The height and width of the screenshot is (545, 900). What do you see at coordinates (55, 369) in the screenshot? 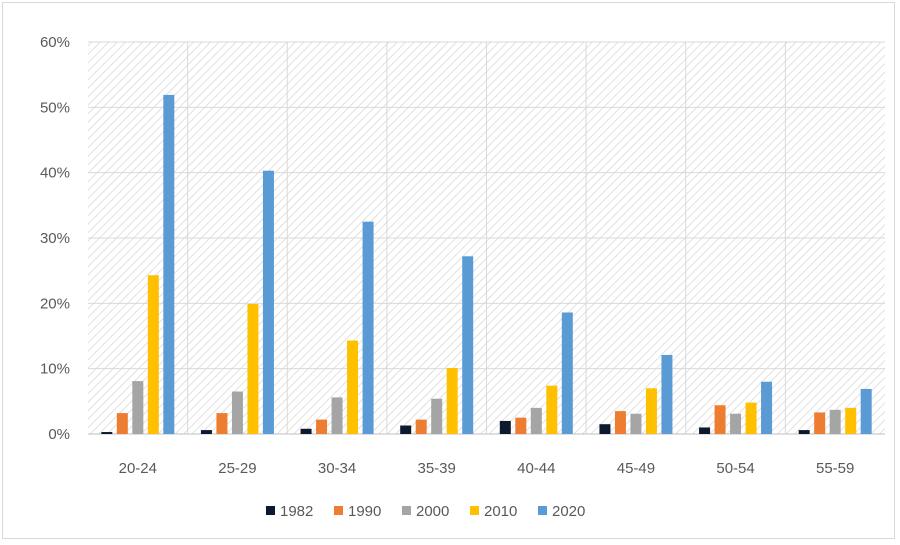
I see `y-tick-label: 10%` at bounding box center [55, 369].